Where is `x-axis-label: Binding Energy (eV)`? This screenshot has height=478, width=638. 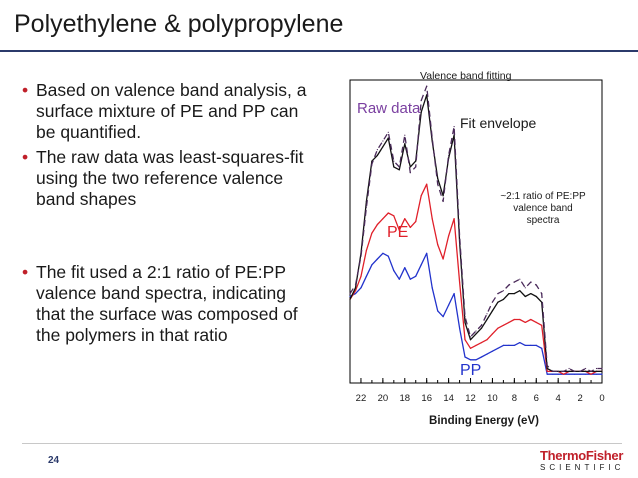
x-axis-label: Binding Energy (eV) is located at coordinates (484, 421).